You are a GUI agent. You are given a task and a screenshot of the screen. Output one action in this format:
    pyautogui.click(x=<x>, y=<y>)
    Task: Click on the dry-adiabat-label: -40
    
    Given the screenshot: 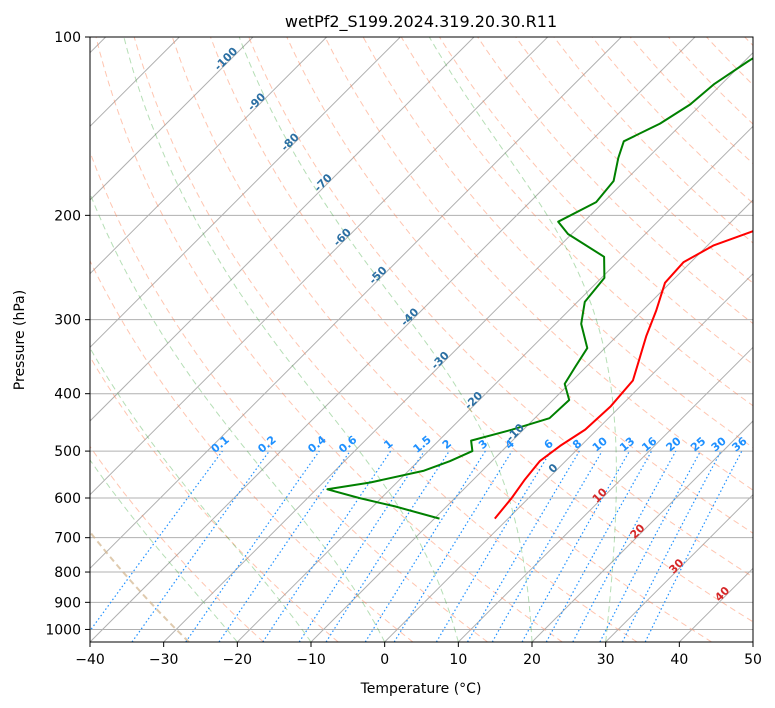 What is the action you would take?
    pyautogui.click(x=409, y=316)
    